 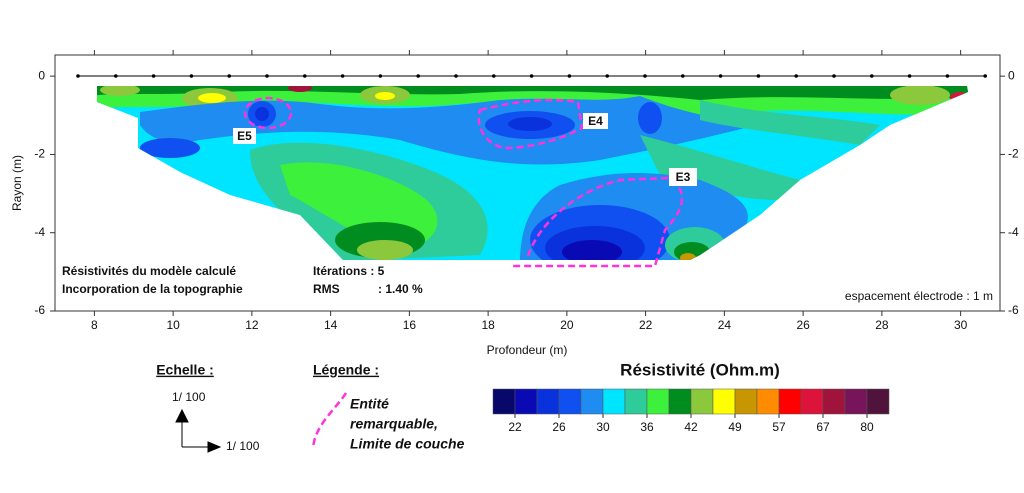 What do you see at coordinates (17, 183) in the screenshot?
I see `y-axis-label: Rayon (m)` at bounding box center [17, 183].